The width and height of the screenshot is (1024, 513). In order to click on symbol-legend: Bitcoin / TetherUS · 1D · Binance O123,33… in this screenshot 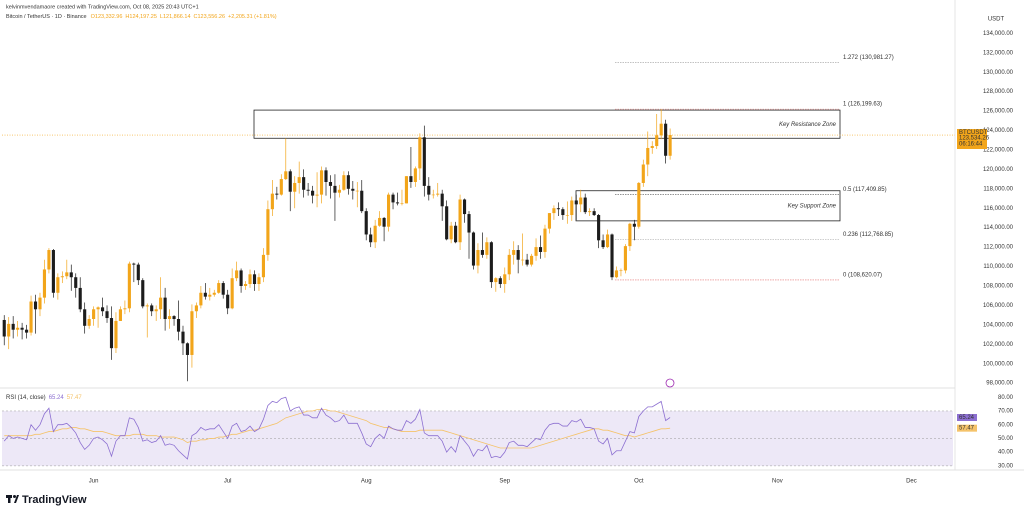, I will do `click(141, 17)`.